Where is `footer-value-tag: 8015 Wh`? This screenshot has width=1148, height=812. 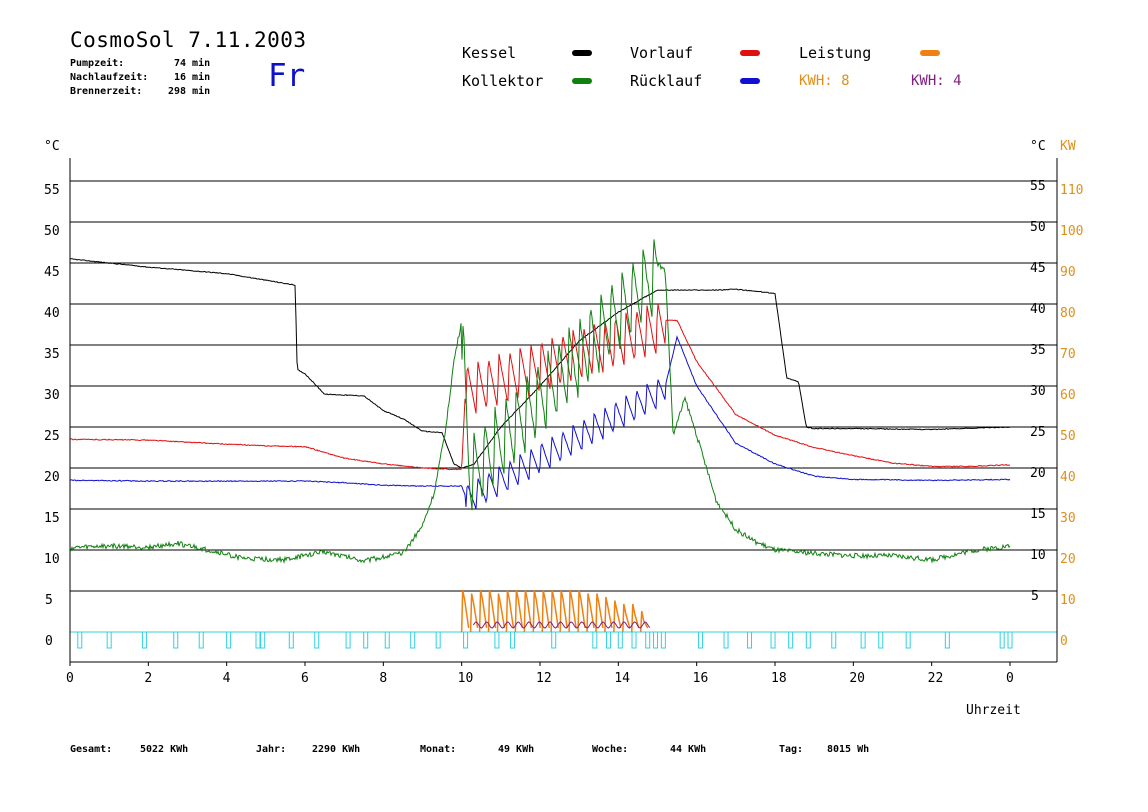 footer-value-tag: 8015 Wh is located at coordinates (848, 749).